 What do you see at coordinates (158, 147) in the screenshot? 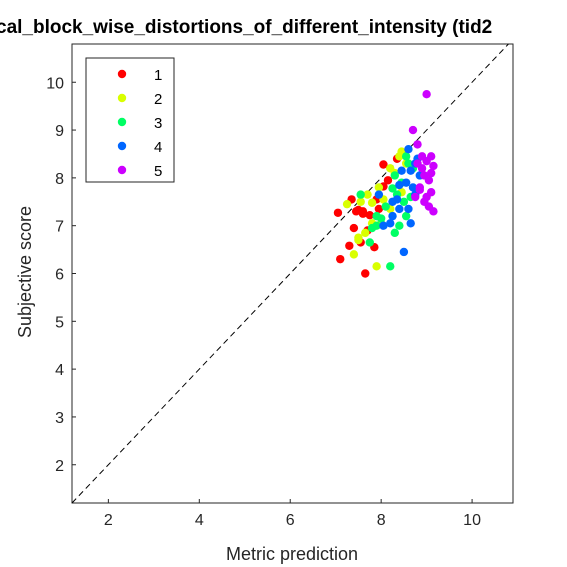
I see `legend-label-4: 4` at bounding box center [158, 147].